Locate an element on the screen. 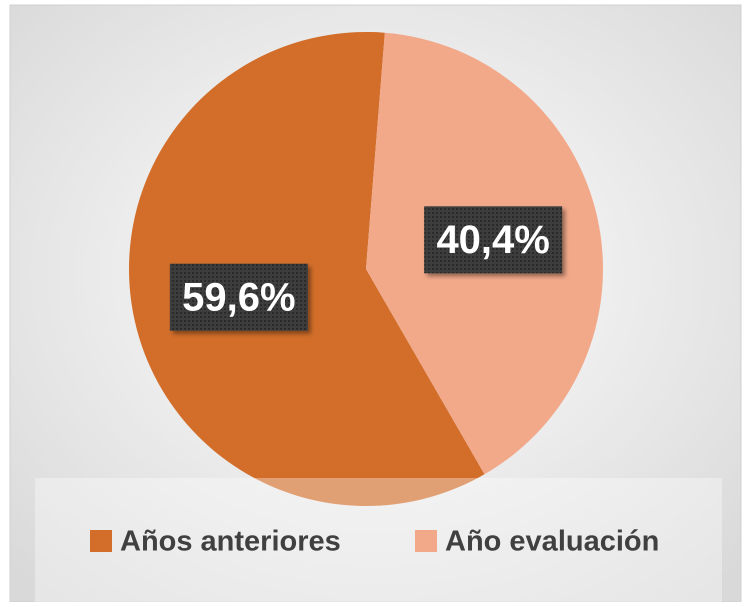 This screenshot has height=607, width=747. legend-label: Años anteriores is located at coordinates (230, 542).